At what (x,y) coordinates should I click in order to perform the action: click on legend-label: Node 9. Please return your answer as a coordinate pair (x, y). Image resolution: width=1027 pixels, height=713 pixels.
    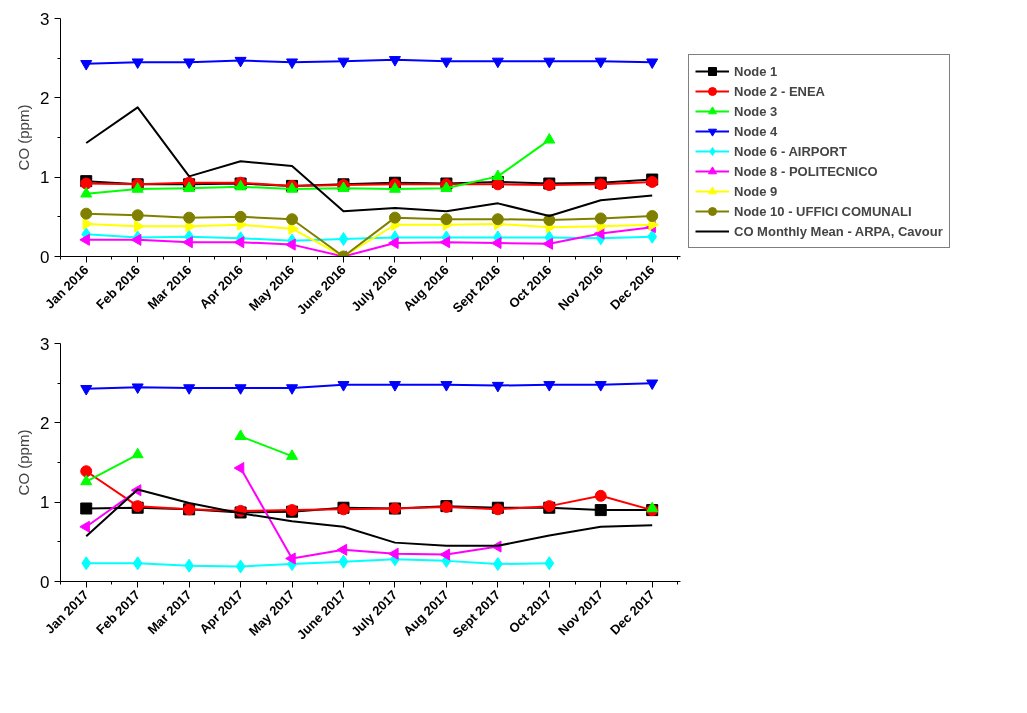
    Looking at the image, I should click on (756, 191).